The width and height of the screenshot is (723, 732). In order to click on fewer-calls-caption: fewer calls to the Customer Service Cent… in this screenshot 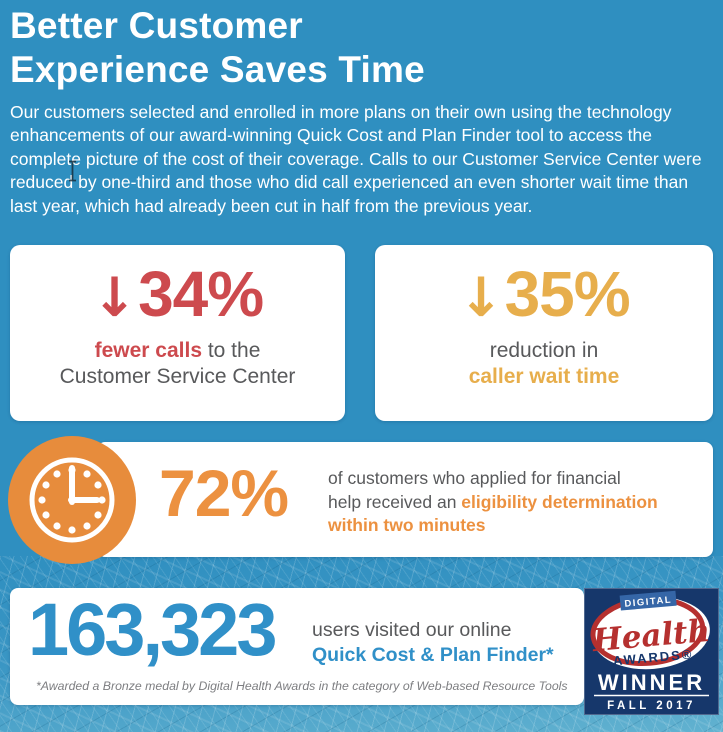, I will do `click(178, 364)`.